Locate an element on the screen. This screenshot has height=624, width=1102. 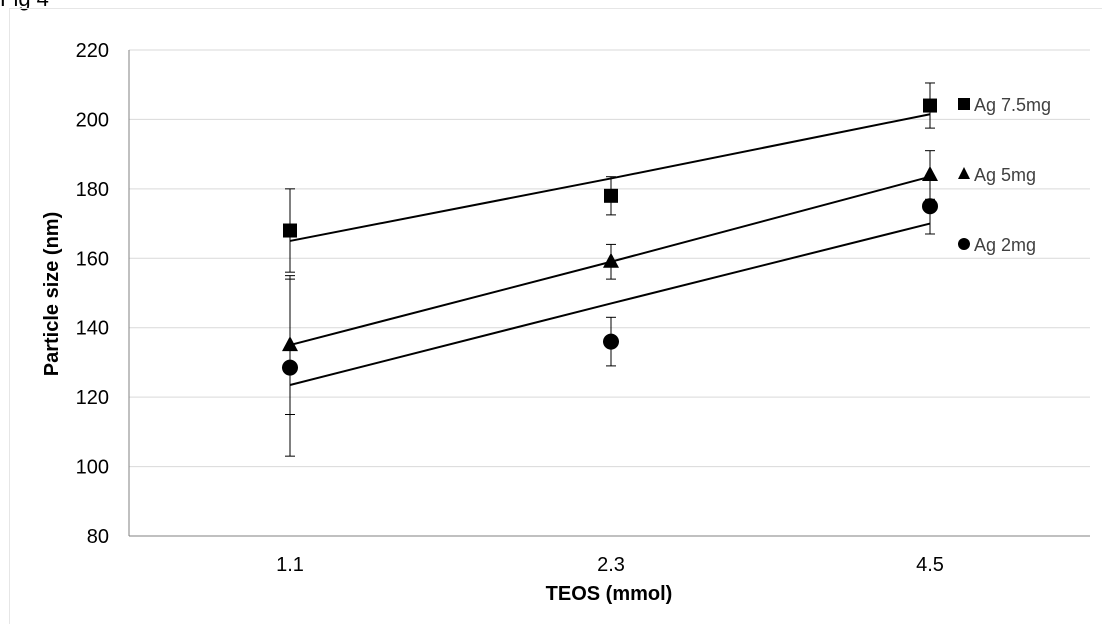
y-tick-label: 160 is located at coordinates (92, 259).